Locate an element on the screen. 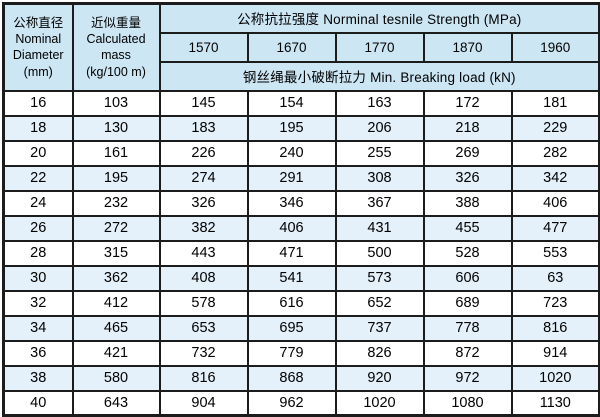 Image resolution: width=600 pixels, height=417 pixels. breaking-load-cell: 229 is located at coordinates (555, 128).